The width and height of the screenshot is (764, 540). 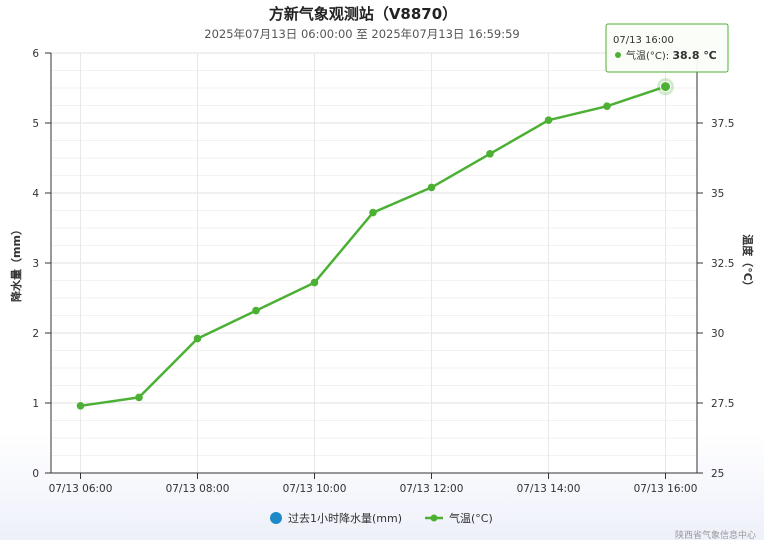 I want to click on legend-item-temperature: 气温(°C), so click(x=459, y=518).